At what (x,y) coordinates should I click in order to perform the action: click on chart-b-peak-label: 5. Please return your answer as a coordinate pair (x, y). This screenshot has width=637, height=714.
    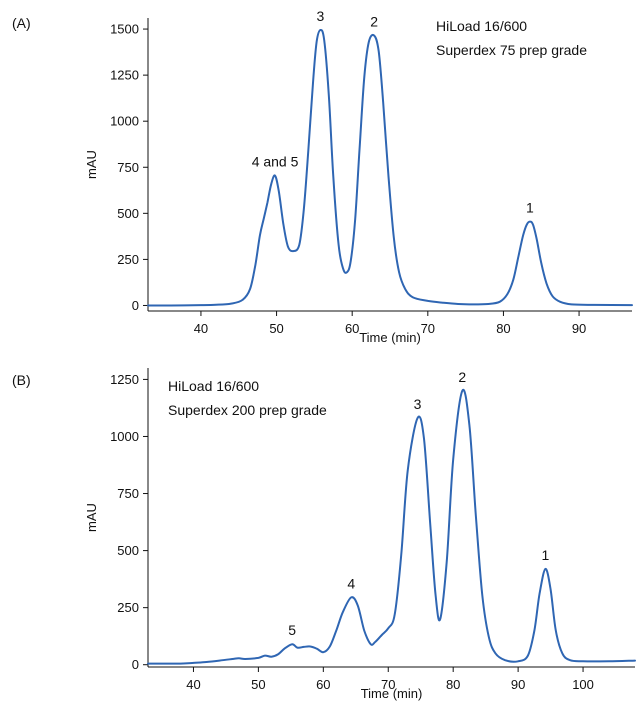
    Looking at the image, I should click on (292, 630).